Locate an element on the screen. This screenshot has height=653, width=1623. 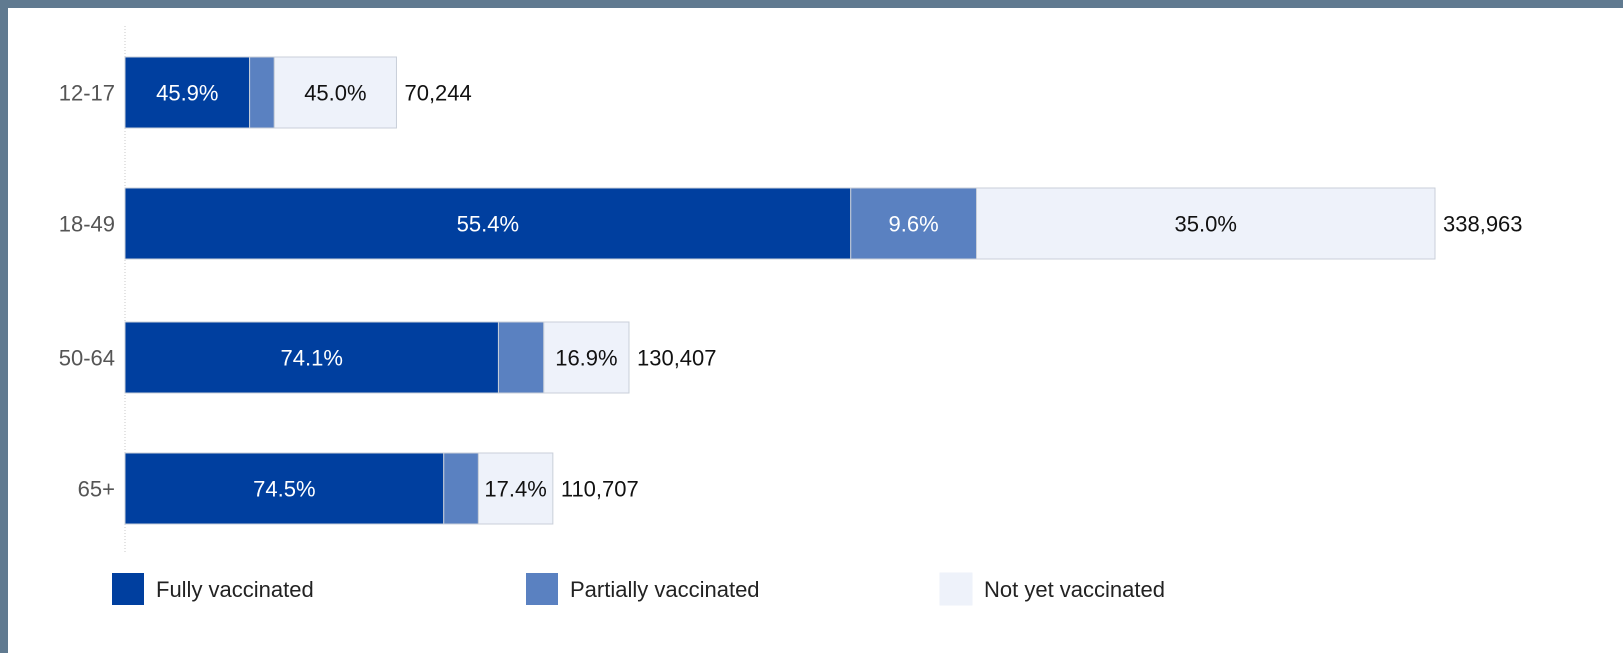
category-label: 65+ is located at coordinates (96, 489).